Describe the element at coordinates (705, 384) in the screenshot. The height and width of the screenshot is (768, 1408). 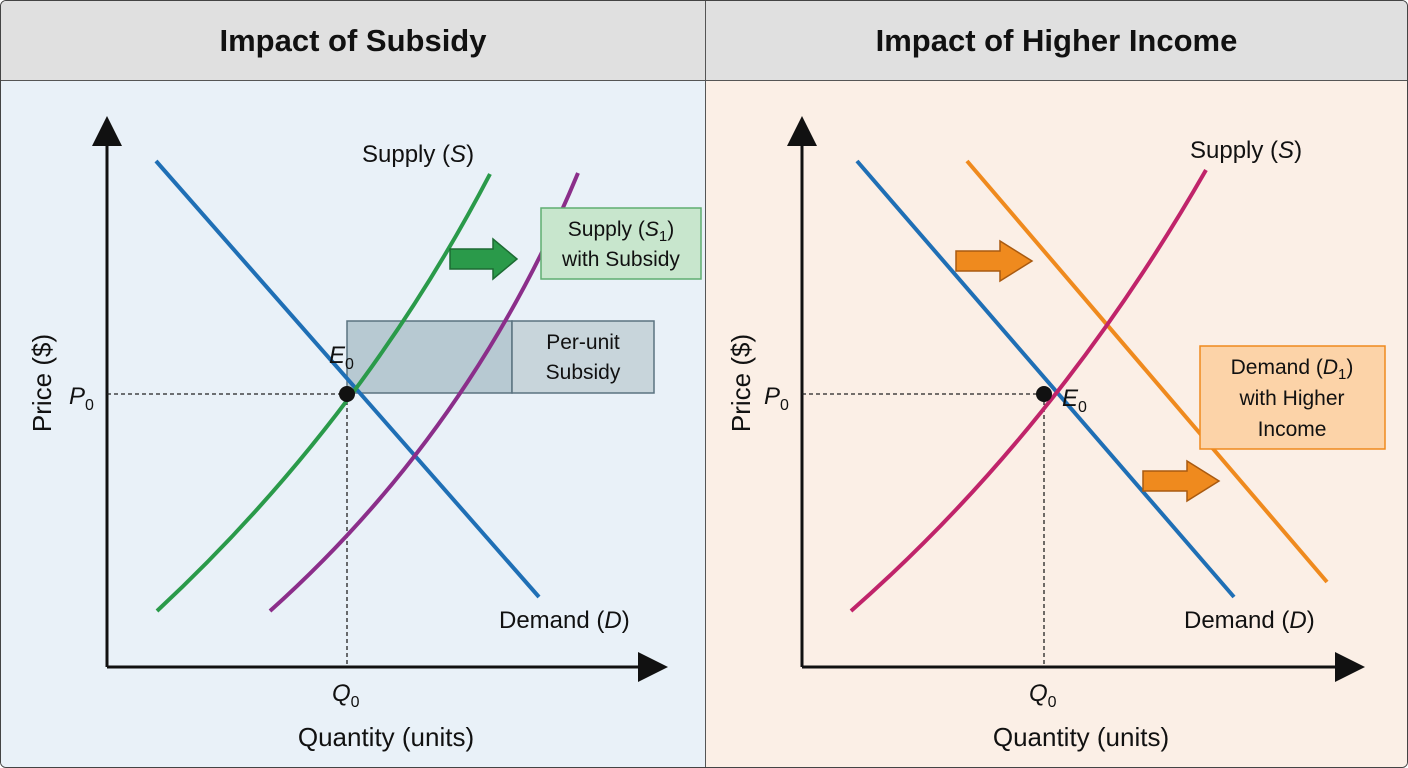
I see `panel-divider` at that location.